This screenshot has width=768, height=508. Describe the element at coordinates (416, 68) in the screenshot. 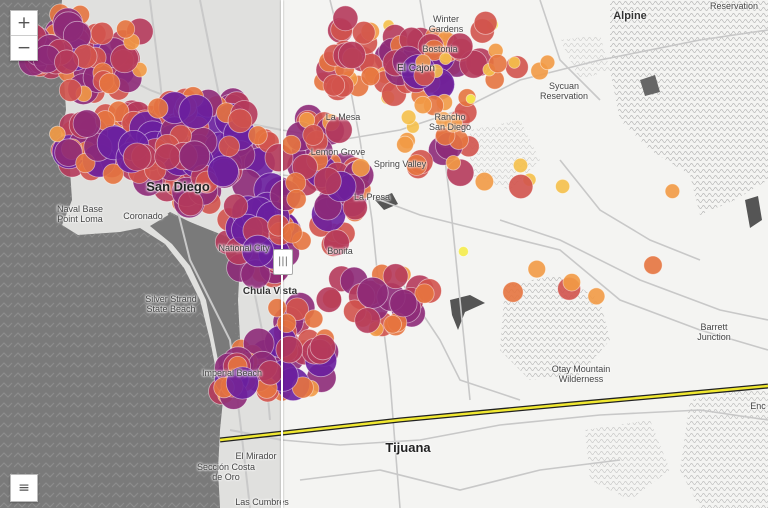

I see `label-el-cajon: El Cajon` at that location.